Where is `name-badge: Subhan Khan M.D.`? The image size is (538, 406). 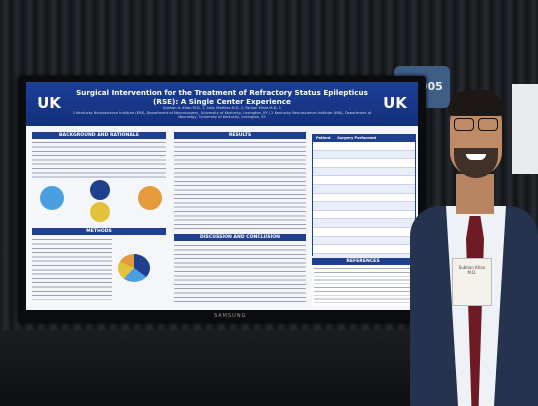 name-badge: Subhan Khan M.D. is located at coordinates (472, 282).